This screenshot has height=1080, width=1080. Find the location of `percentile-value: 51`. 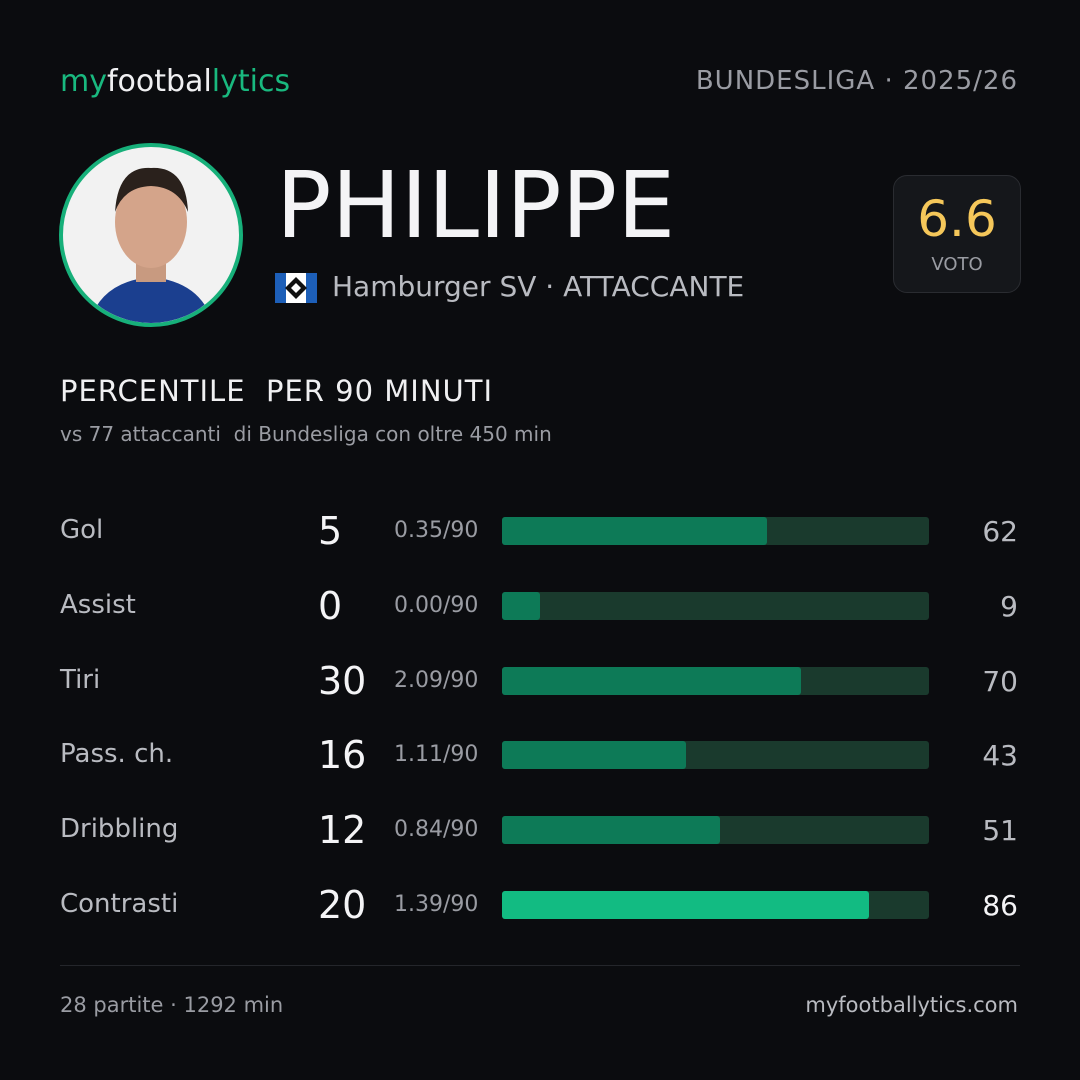

percentile-value: 51 is located at coordinates (1000, 831).